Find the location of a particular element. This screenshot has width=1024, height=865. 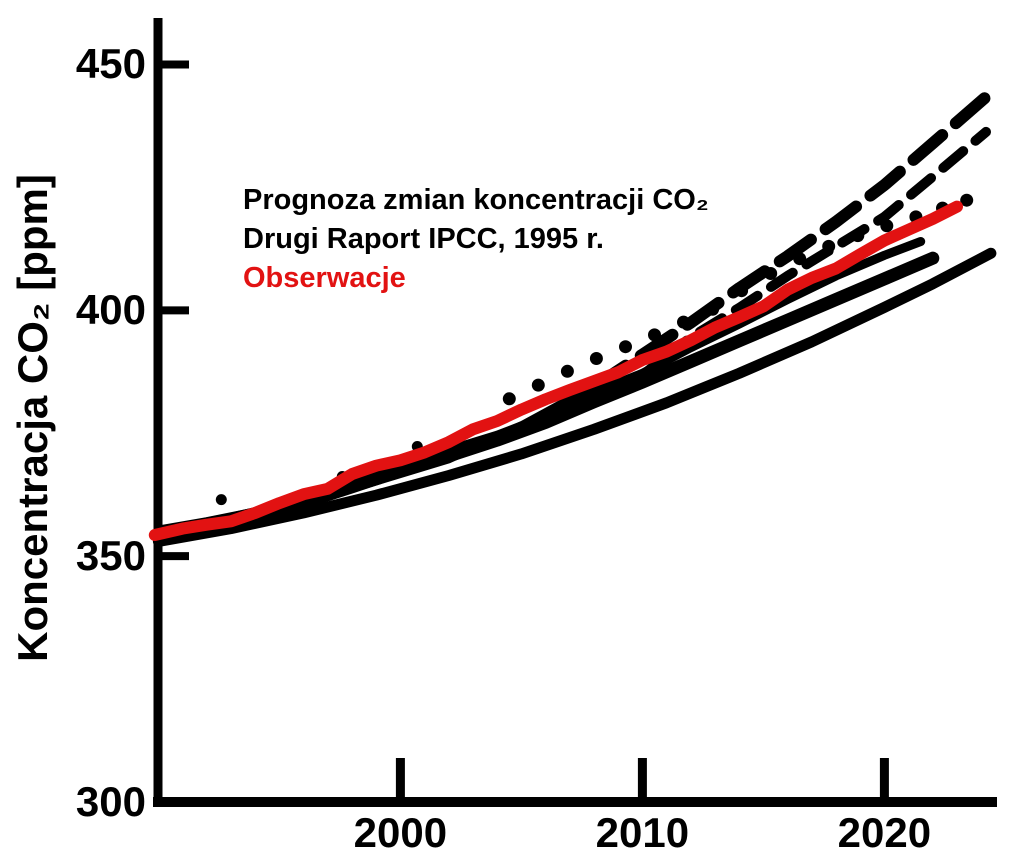

x-tick-label: 2000 is located at coordinates (400, 832).